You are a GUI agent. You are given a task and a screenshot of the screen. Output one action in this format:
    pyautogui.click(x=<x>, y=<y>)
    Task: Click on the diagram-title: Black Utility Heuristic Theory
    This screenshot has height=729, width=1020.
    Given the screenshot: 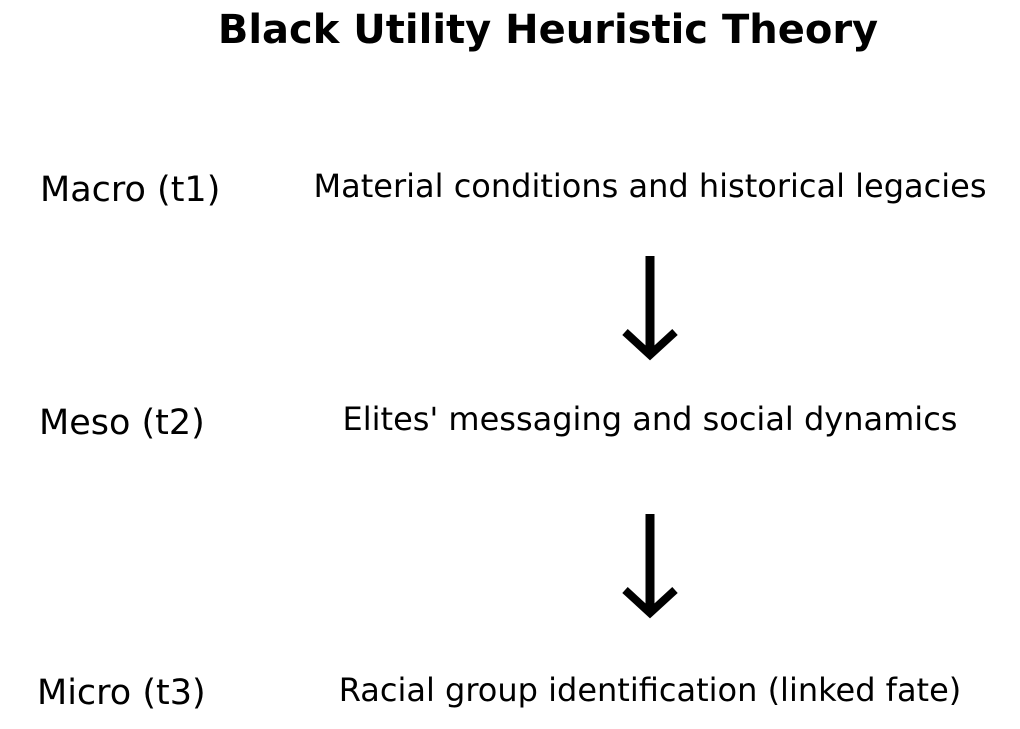 What is the action you would take?
    pyautogui.click(x=548, y=30)
    